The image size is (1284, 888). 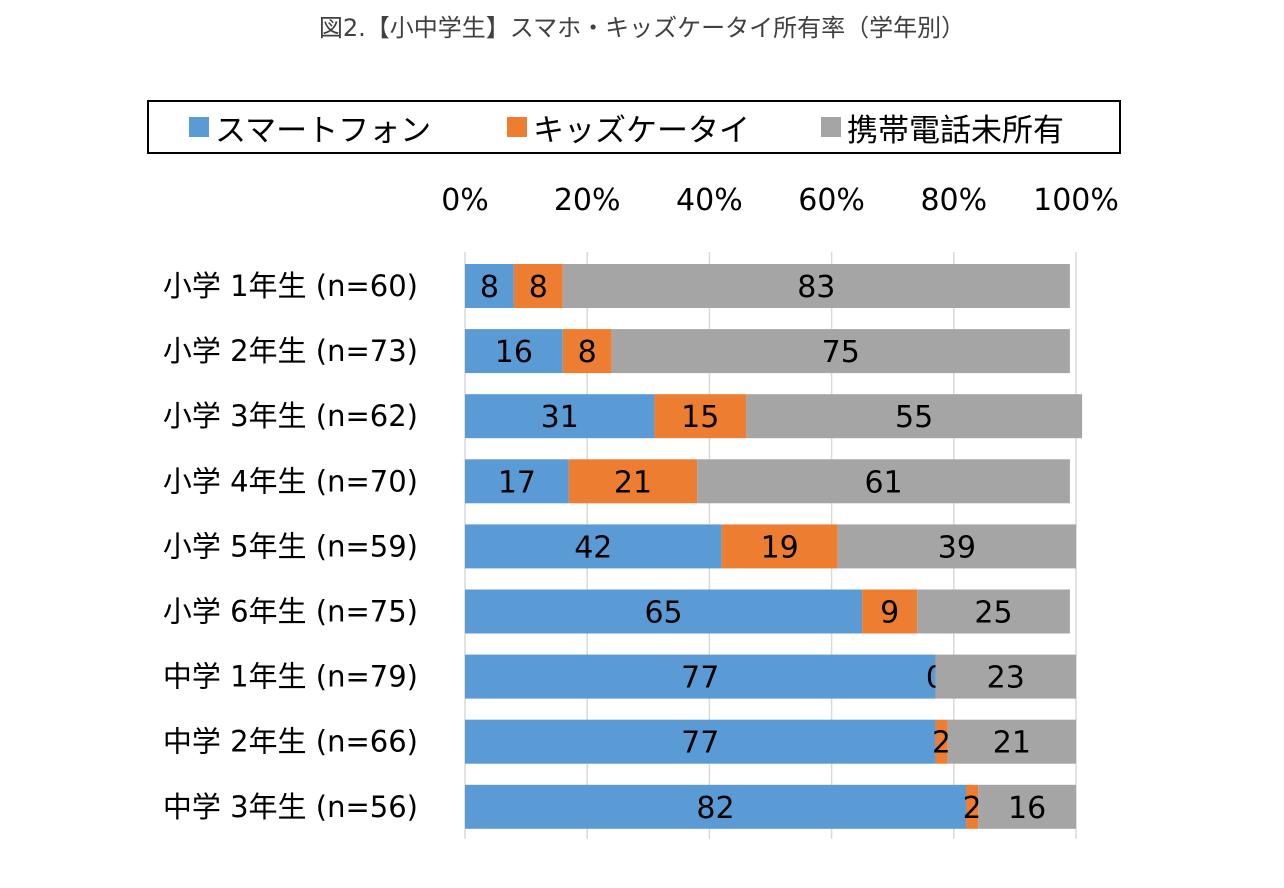 I want to click on data-label: 9, so click(x=889, y=613).